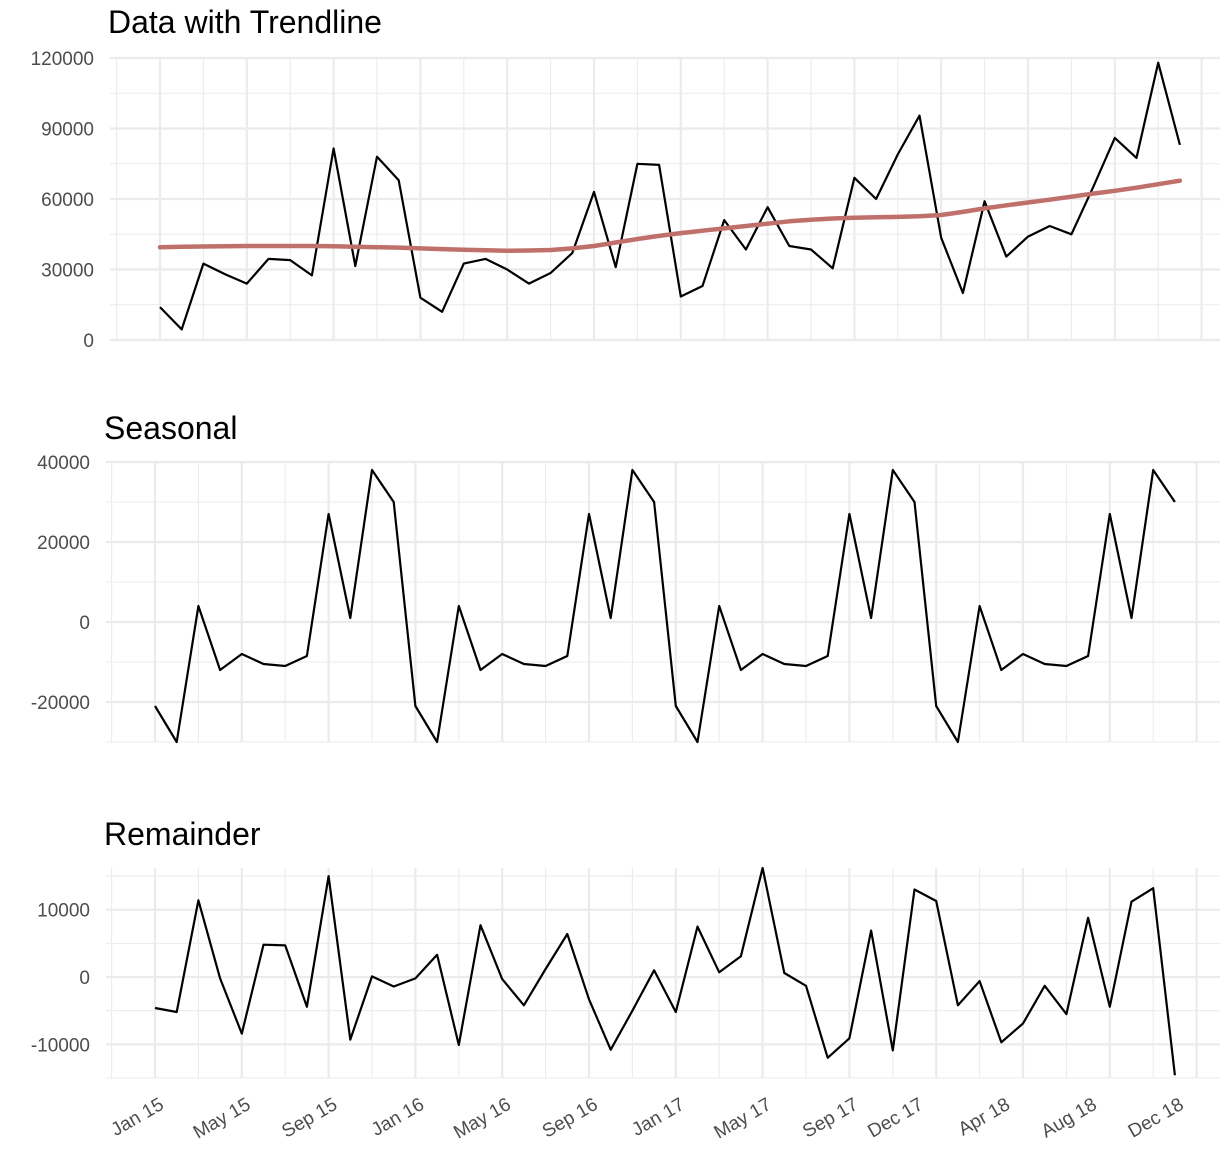 This screenshot has width=1230, height=1156. I want to click on y-tick-label: 10000, so click(63, 911).